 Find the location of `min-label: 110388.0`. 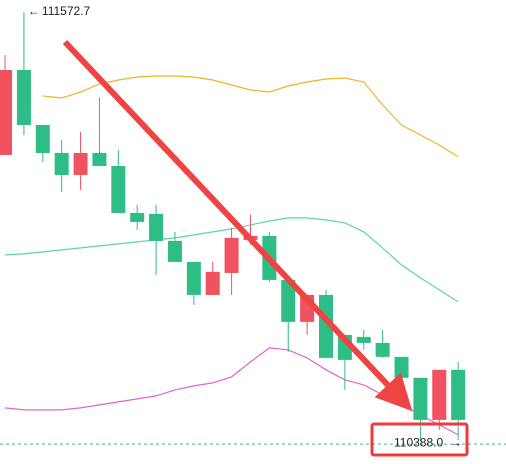

min-label: 110388.0 is located at coordinates (418, 442).